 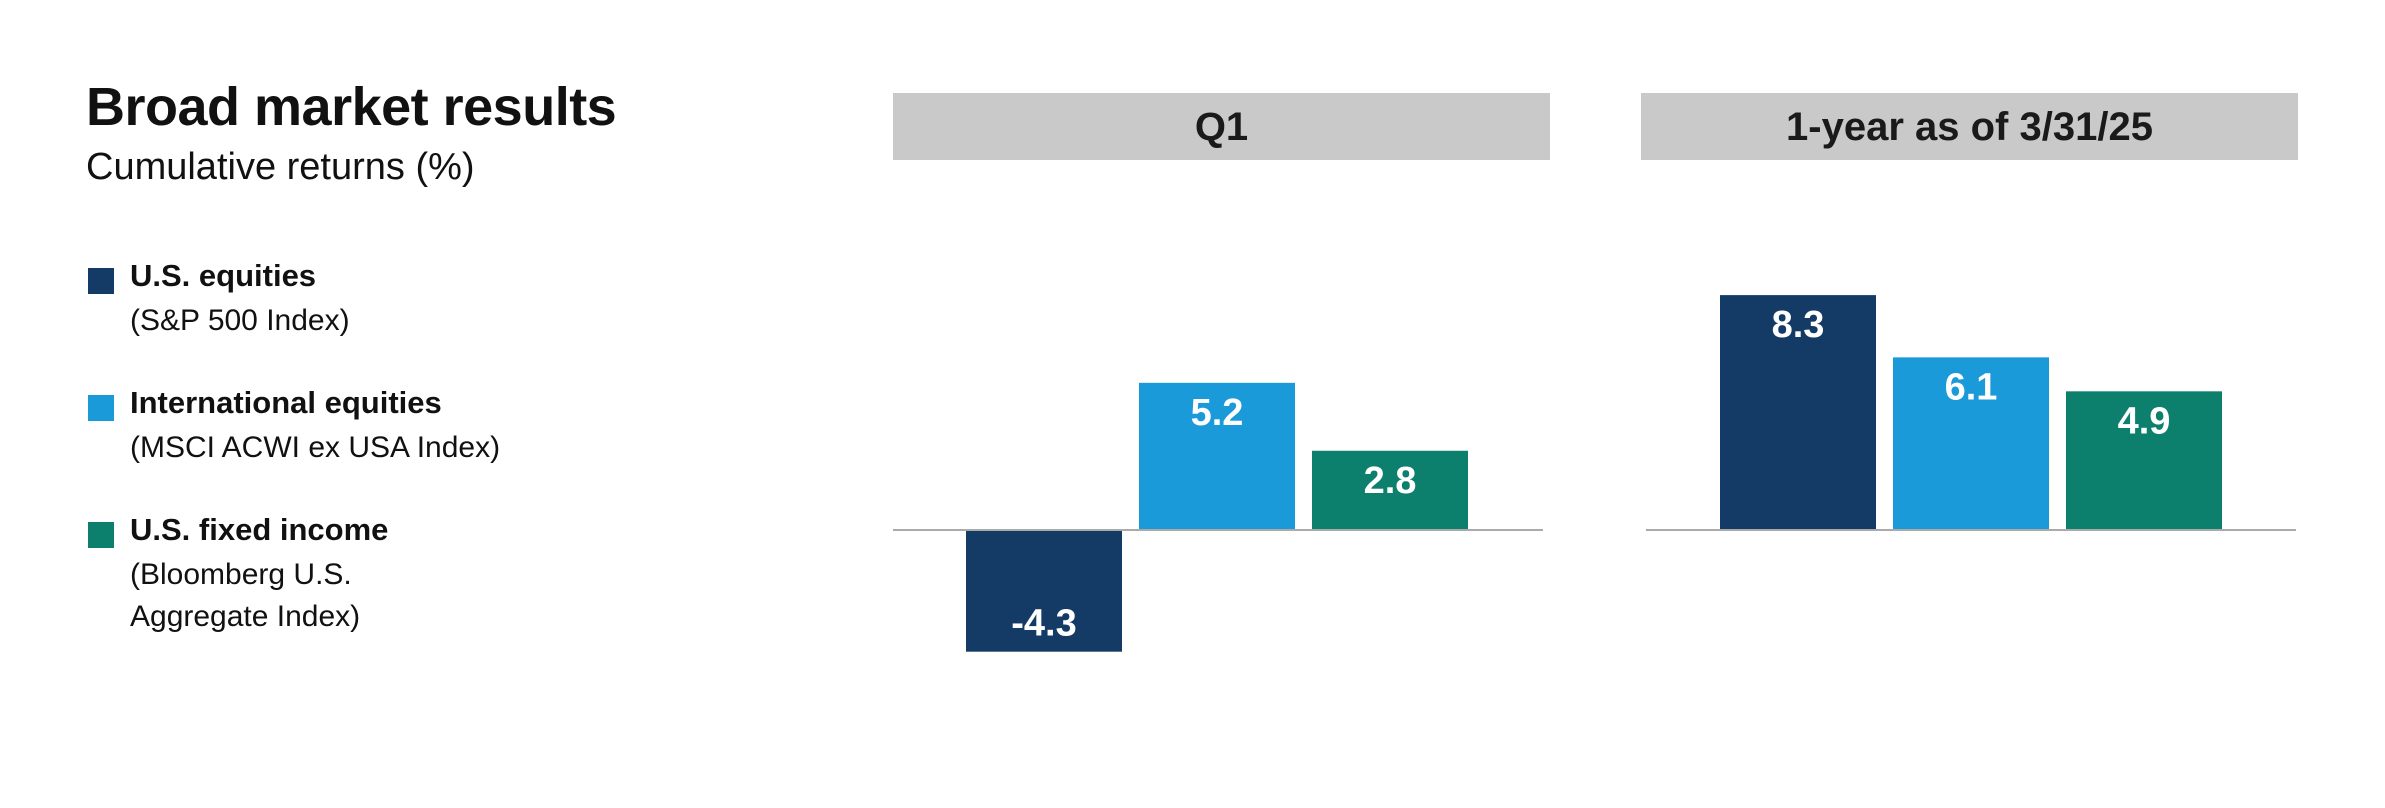 What do you see at coordinates (245, 595) in the screenshot?
I see `legend-sub: (Bloomberg U.S. Aggregate Index)` at bounding box center [245, 595].